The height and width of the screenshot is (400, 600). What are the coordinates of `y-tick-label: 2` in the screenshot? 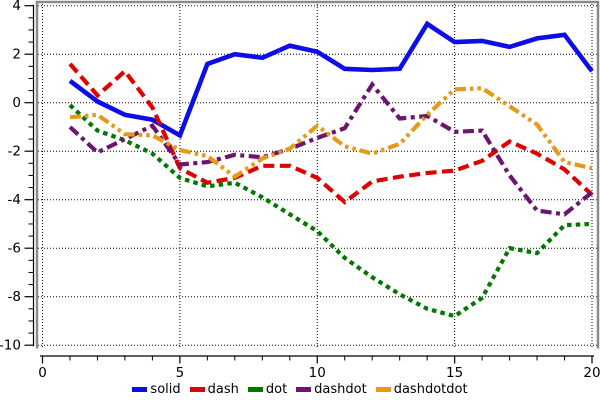 It's located at (16, 55).